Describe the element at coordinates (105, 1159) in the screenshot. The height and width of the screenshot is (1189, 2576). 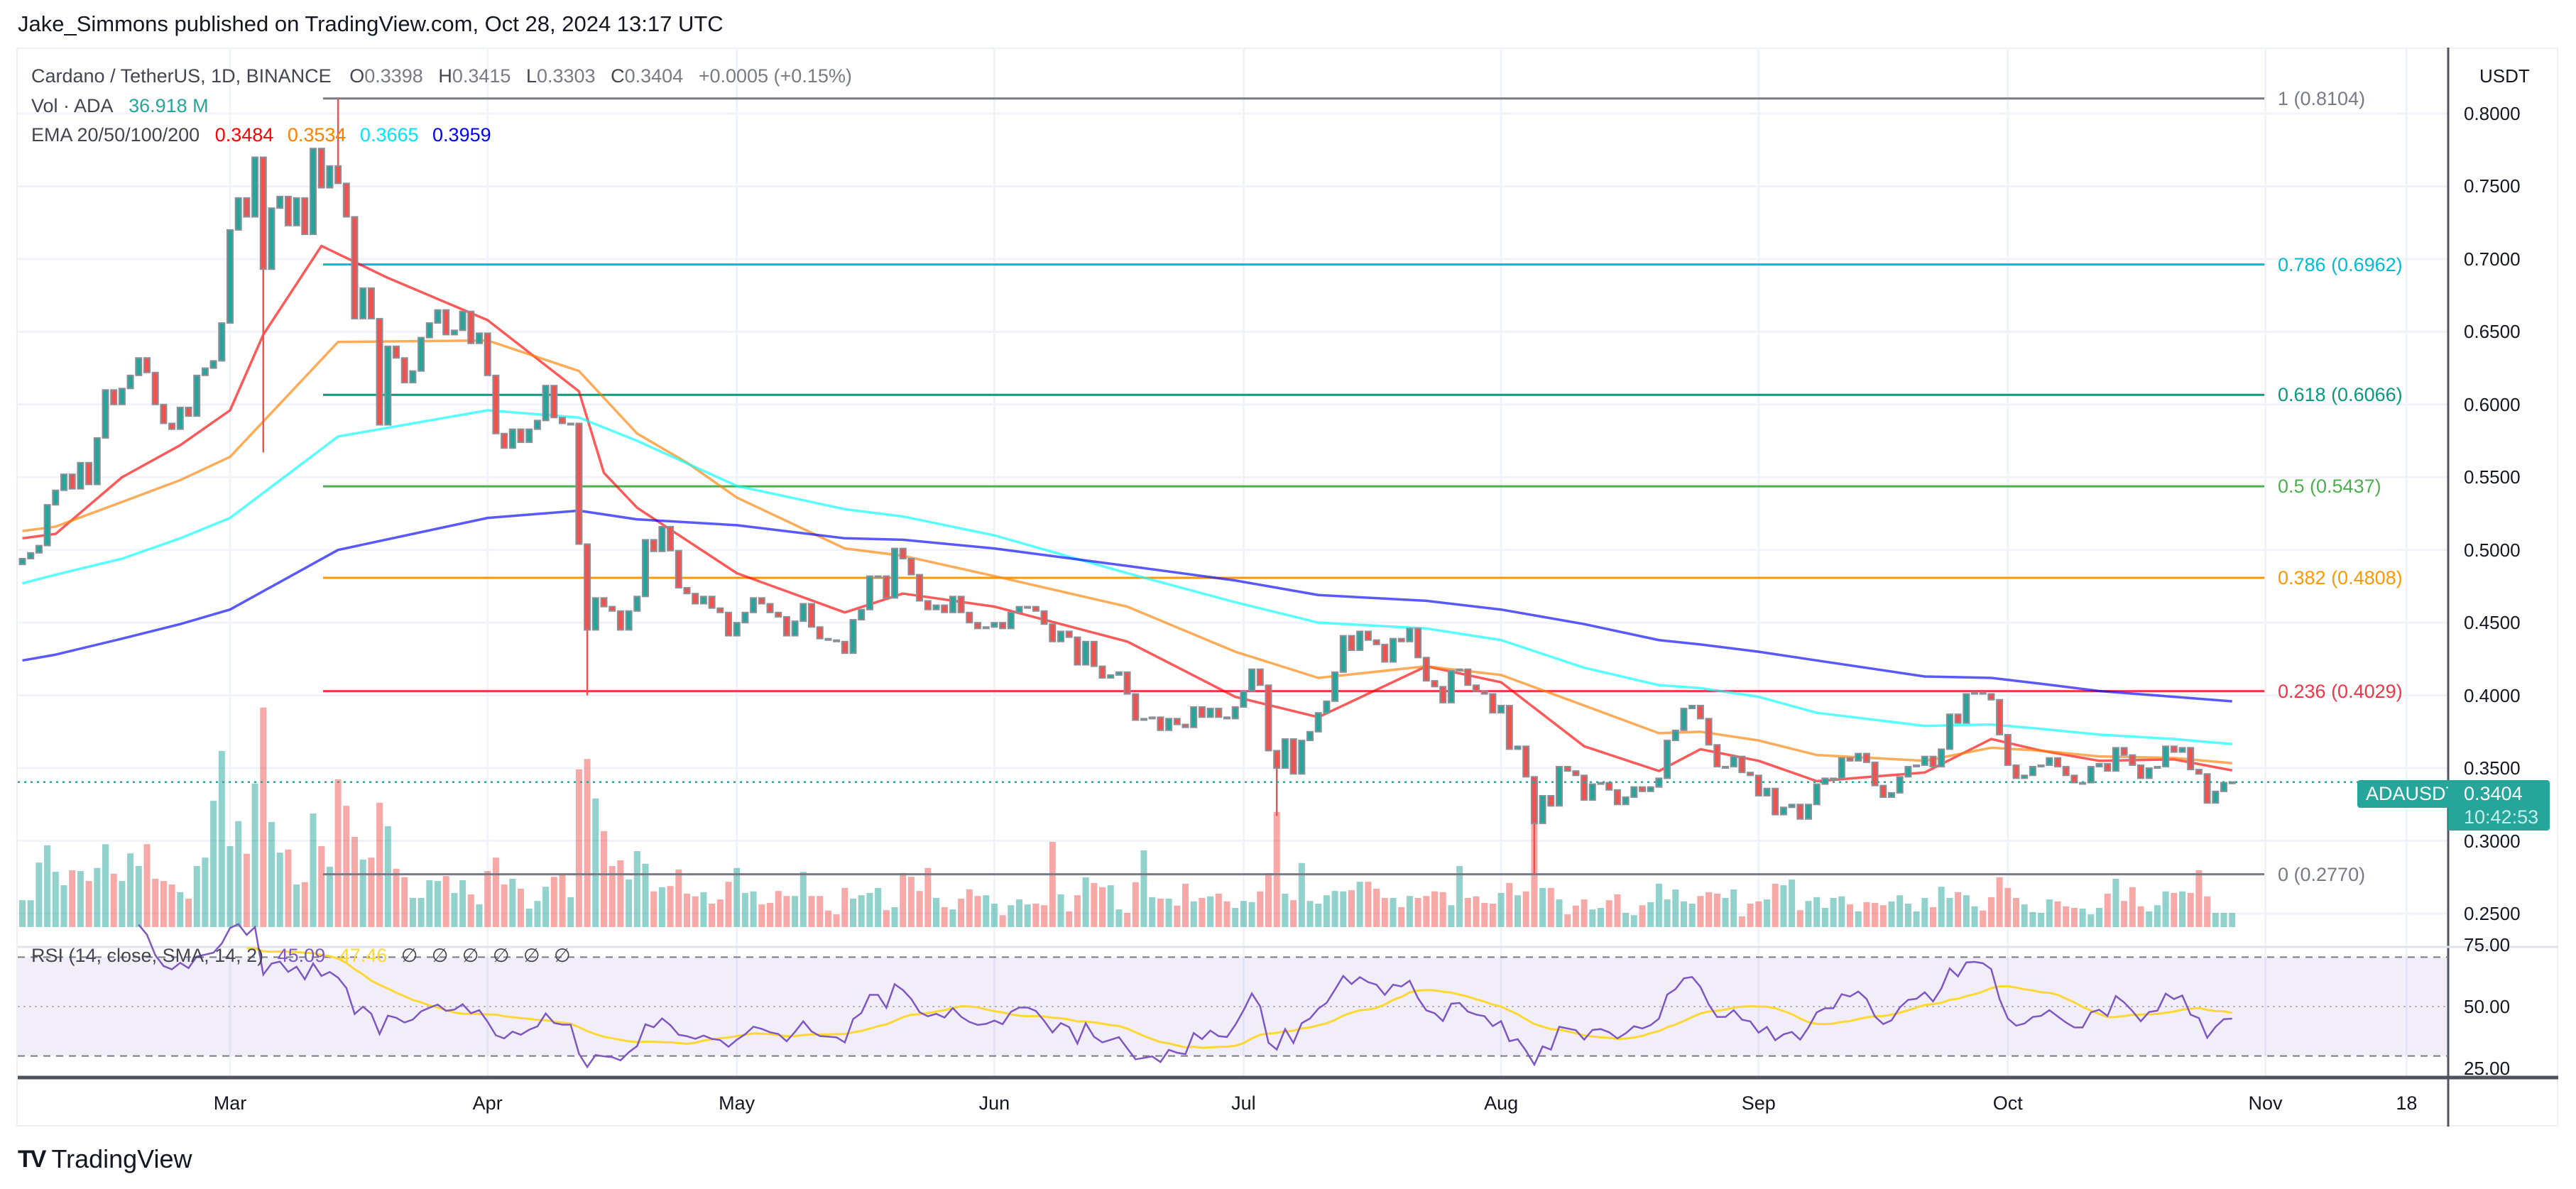
I see `footer-brand: TV TradingView` at that location.